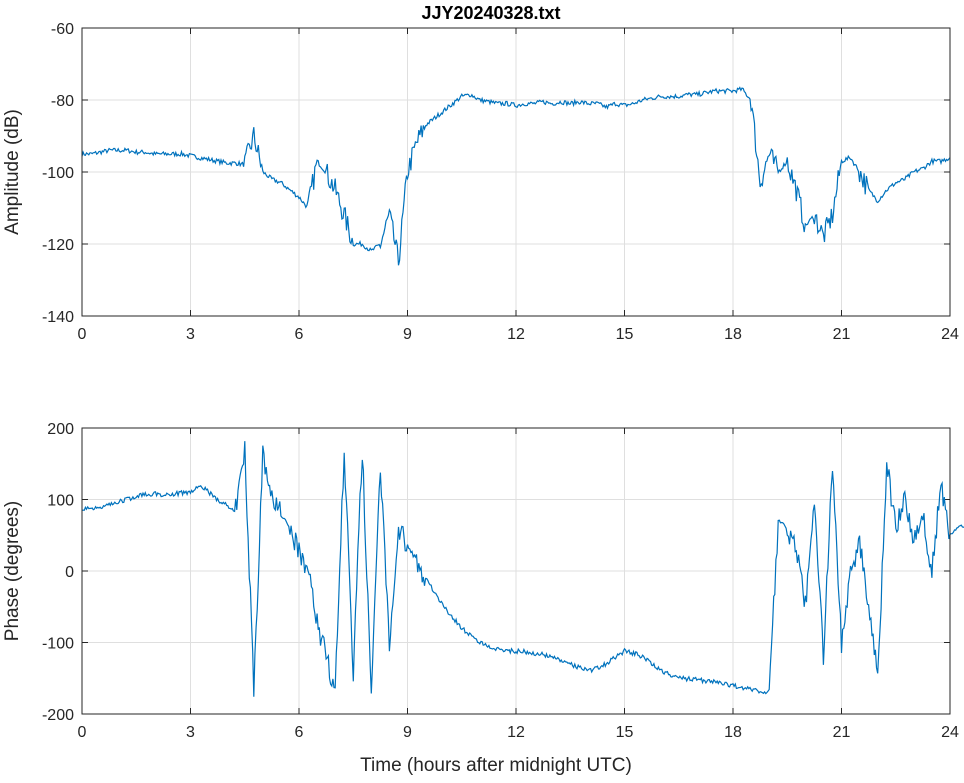 The width and height of the screenshot is (964, 783). Describe the element at coordinates (496, 765) in the screenshot. I see `x-axis-label: Time (hours after midnight UTC)` at that location.